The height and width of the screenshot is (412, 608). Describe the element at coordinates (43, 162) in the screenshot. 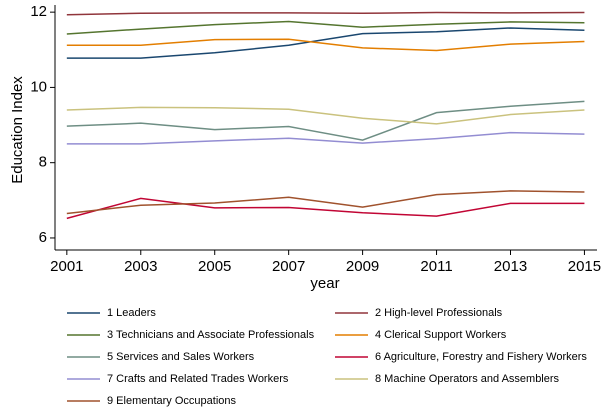

I see `y-tick-label: 8` at that location.